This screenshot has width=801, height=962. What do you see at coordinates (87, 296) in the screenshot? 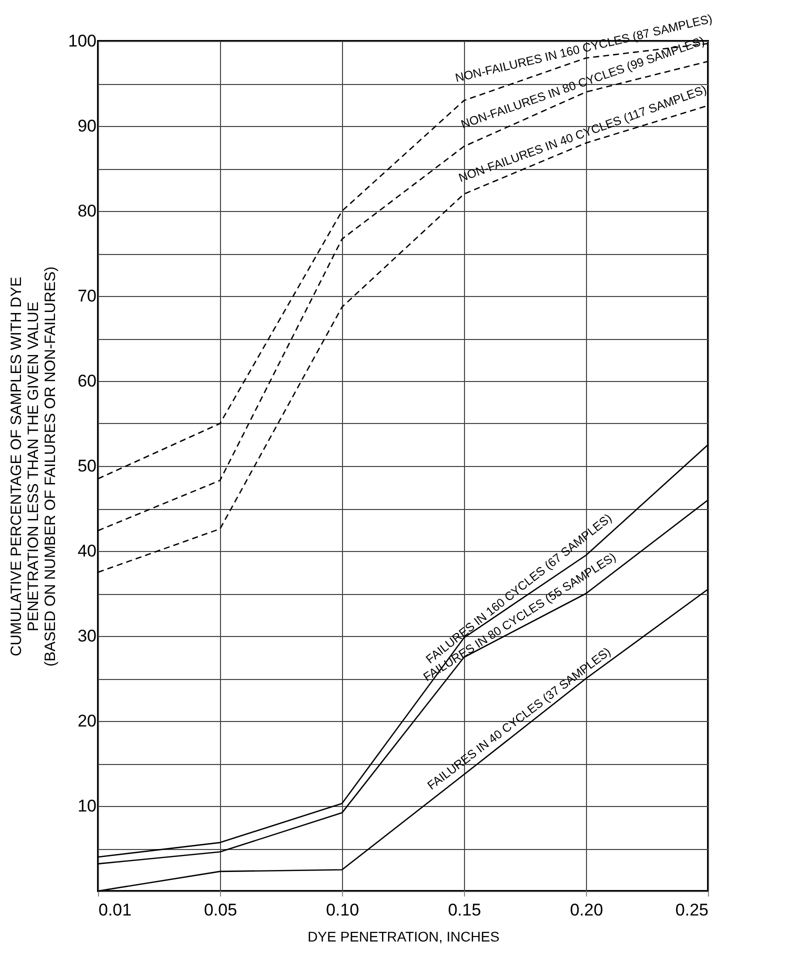
I see `y-tick-label: 70` at bounding box center [87, 296].